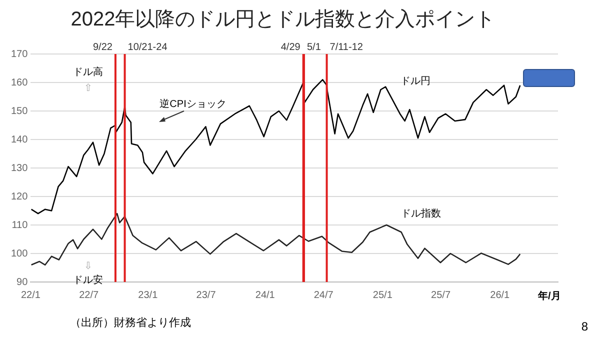  What do you see at coordinates (283, 19) in the screenshot?
I see `chart-title: 2022年以降のドル円とドル指数と介入ポイント` at bounding box center [283, 19].